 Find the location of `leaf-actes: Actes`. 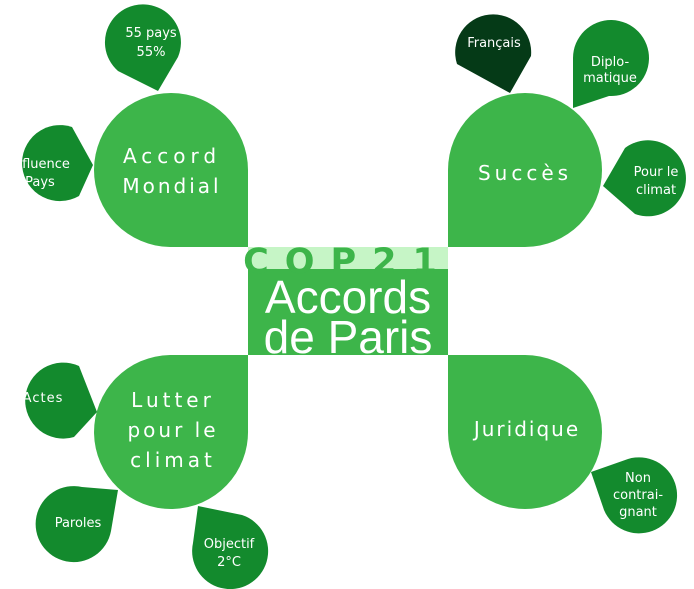

leaf-actes: Actes is located at coordinates (60, 400).